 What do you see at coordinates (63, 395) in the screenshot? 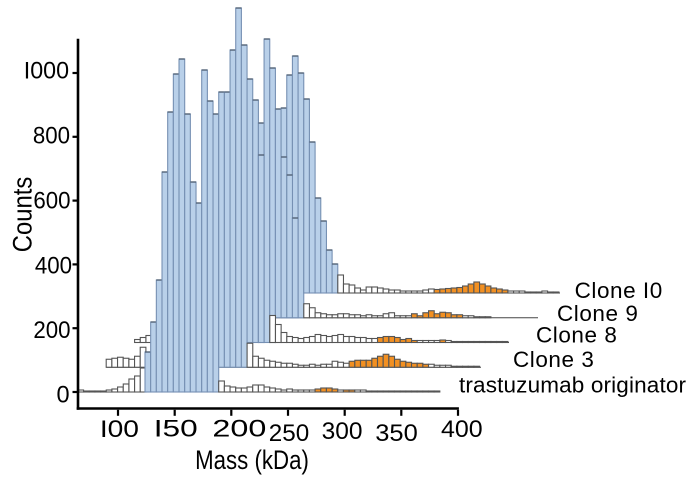
I see `svg-text: 0` at bounding box center [63, 395].